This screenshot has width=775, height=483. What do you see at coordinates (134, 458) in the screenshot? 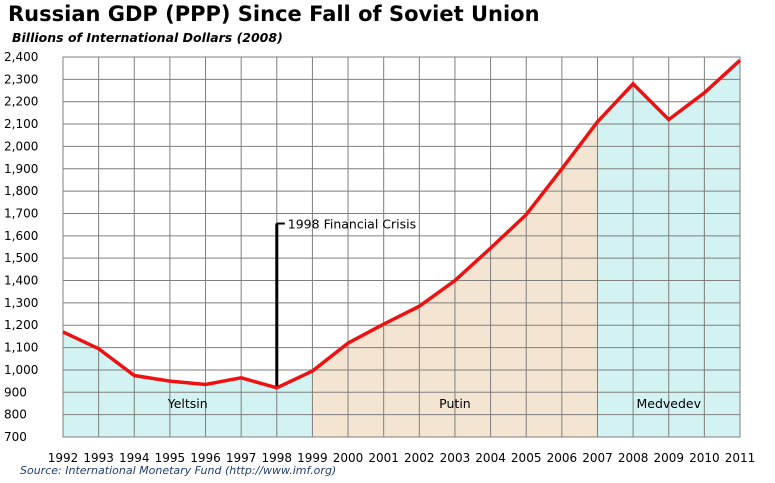
I see `x-tick-label: 1994` at bounding box center [134, 458].